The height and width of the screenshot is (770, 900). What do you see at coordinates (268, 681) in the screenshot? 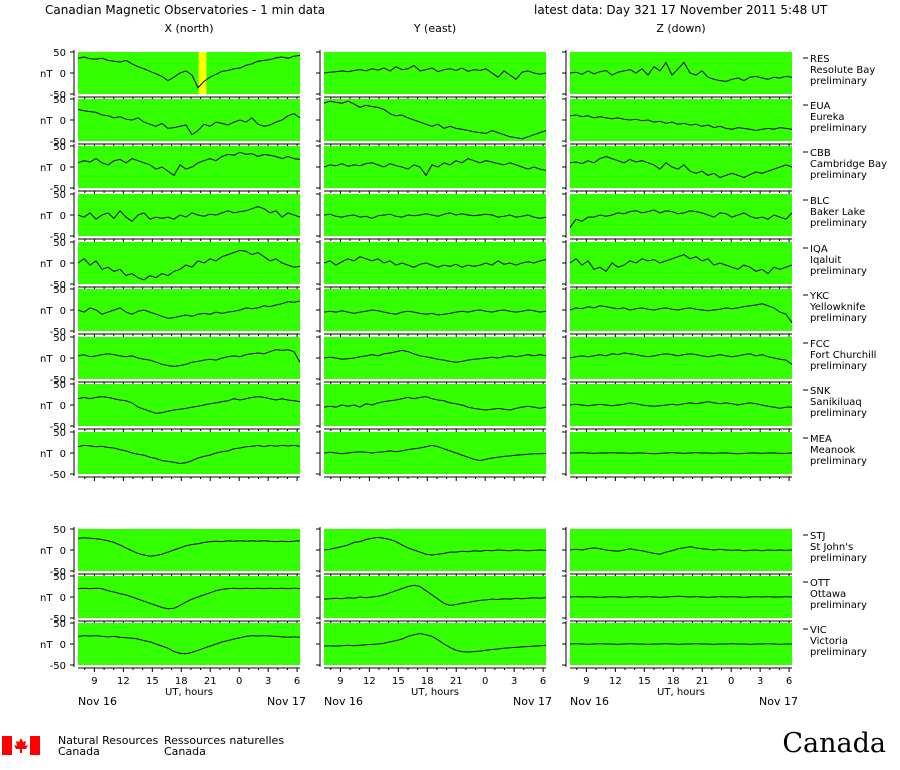
I see `xtick-label-0-6: 3` at bounding box center [268, 681].